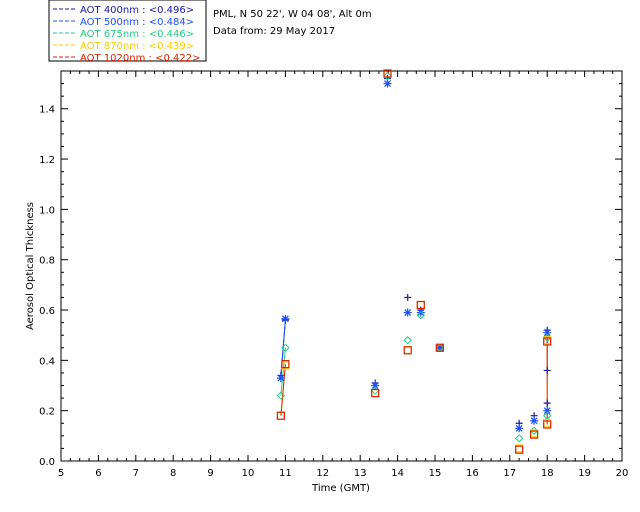 This screenshot has height=512, width=640. I want to click on y-tick-label: 0.2, so click(47, 412).